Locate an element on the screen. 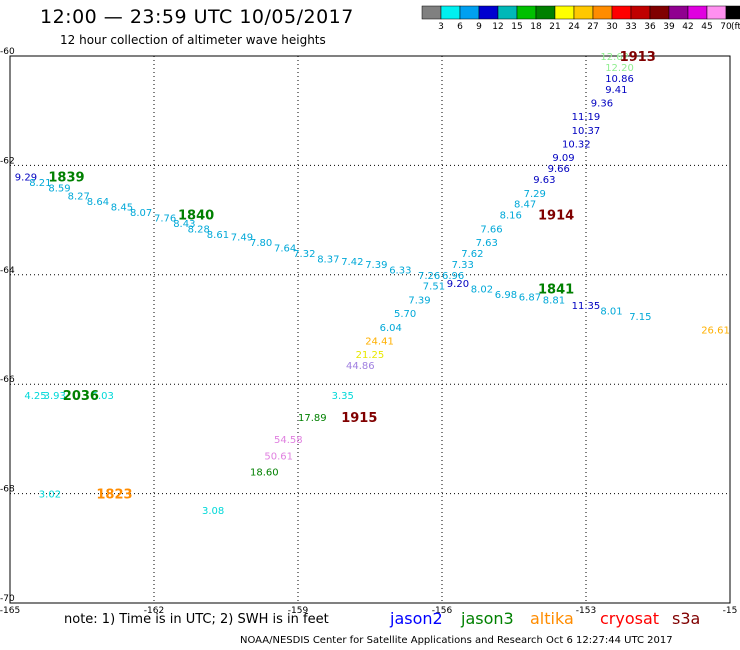 This screenshot has width=740, height=650. wave-height-label: 12.62 is located at coordinates (614, 57).